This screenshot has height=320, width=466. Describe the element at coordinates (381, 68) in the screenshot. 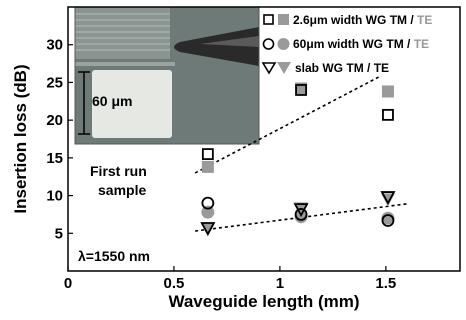

I see `legend-te-triangle: TE` at that location.